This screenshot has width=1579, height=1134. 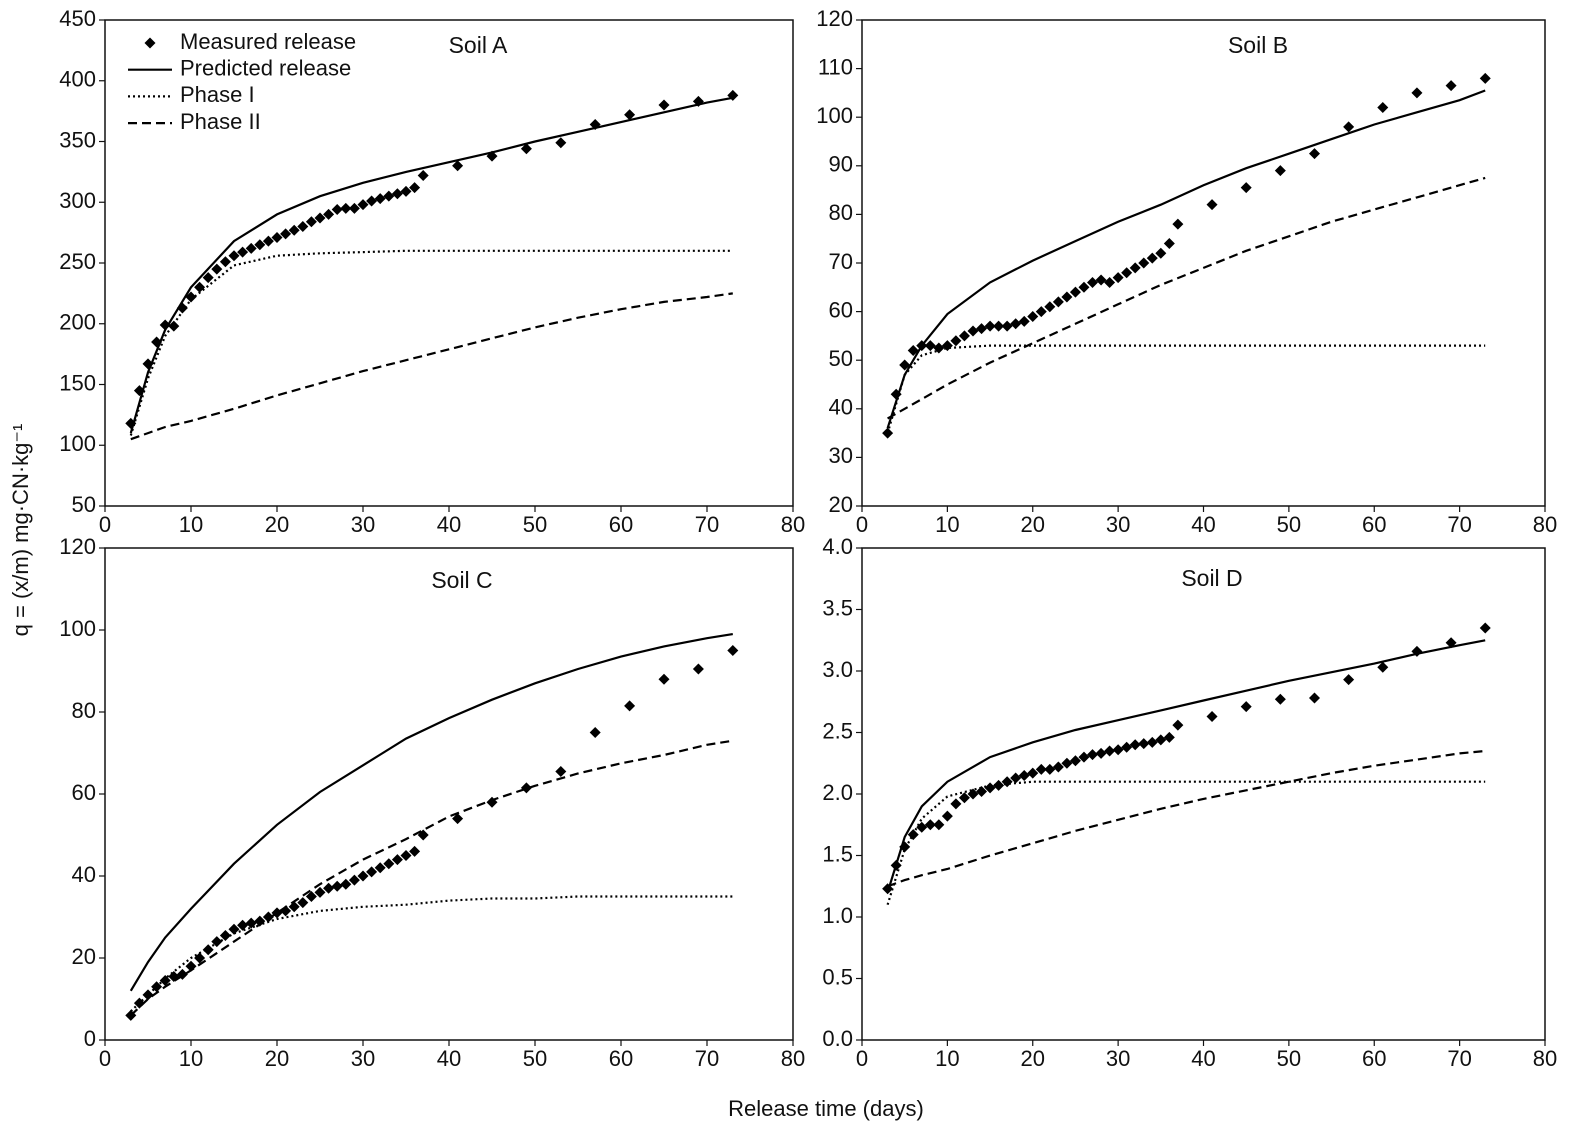 I want to click on x-tick-label: 50, so click(x=535, y=1058).